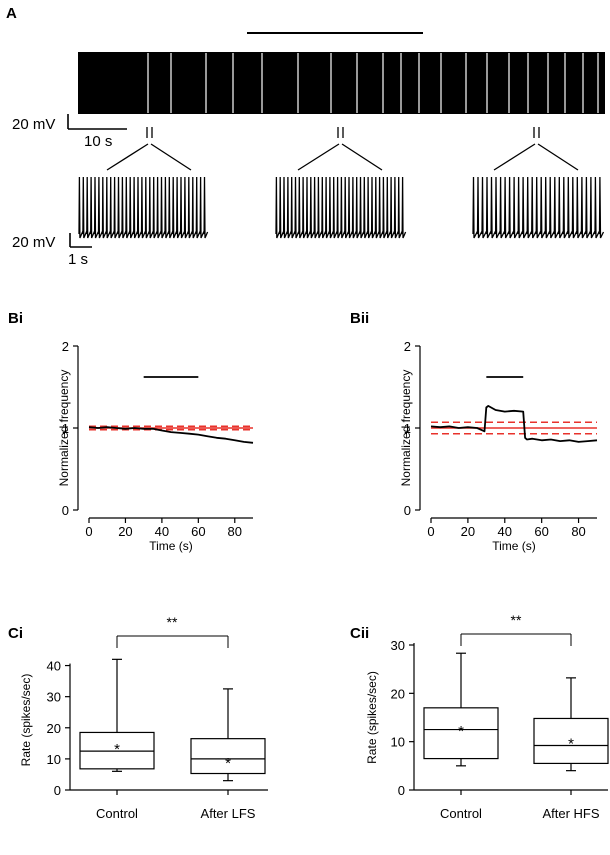 The height and width of the screenshot is (855, 610). What do you see at coordinates (541, 531) in the screenshot?
I see `Bii-xtick-label-3: 60` at bounding box center [541, 531].